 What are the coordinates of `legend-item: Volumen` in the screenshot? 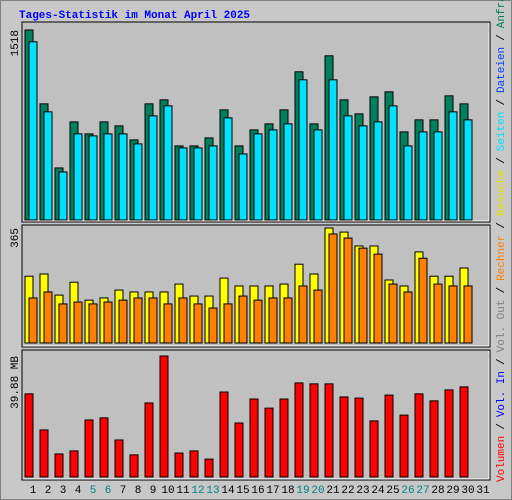 It's located at (502, 459).